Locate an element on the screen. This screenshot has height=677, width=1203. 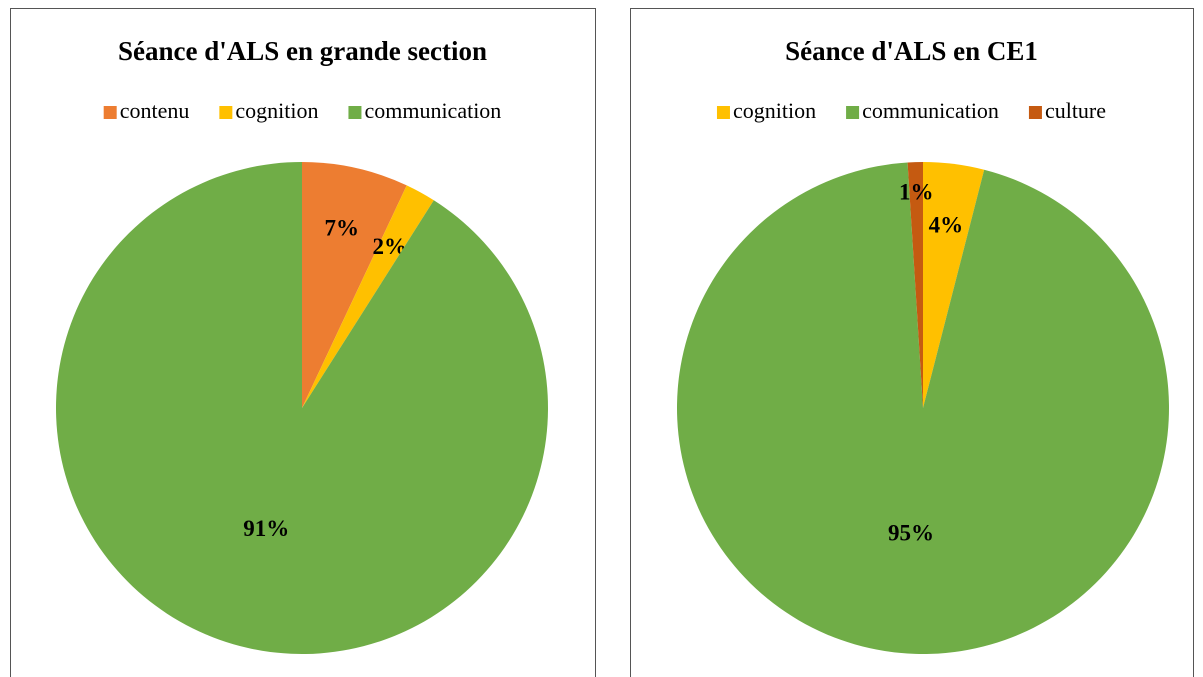
chart-title: Séance d'ALS en CE1 is located at coordinates (911, 51).